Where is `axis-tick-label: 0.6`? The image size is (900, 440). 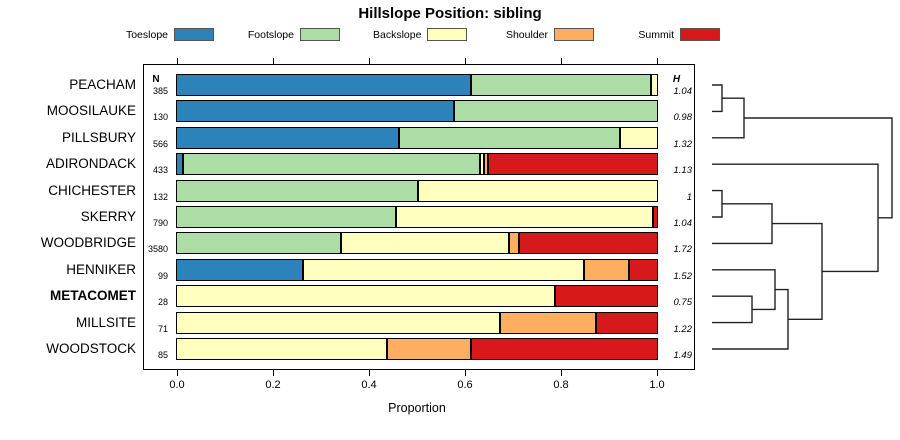
axis-tick-label: 0.6 is located at coordinates (465, 385).